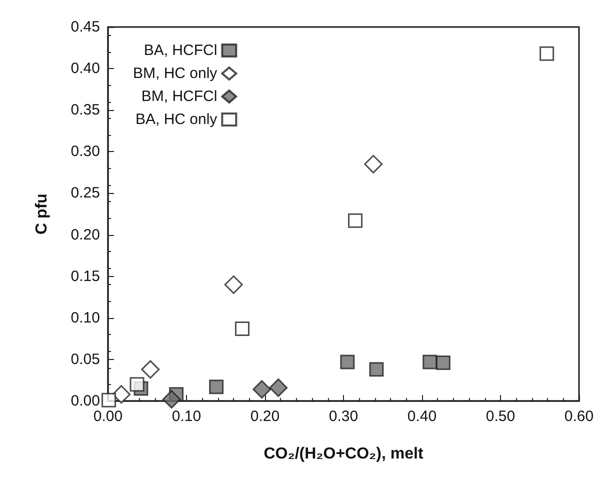 Image resolution: width=614 pixels, height=488 pixels. I want to click on y-tick-label: 0.45, so click(85, 27).